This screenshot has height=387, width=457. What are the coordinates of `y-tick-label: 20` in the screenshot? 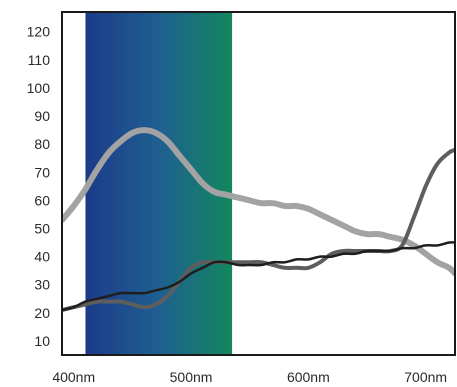 It's located at (42, 313).